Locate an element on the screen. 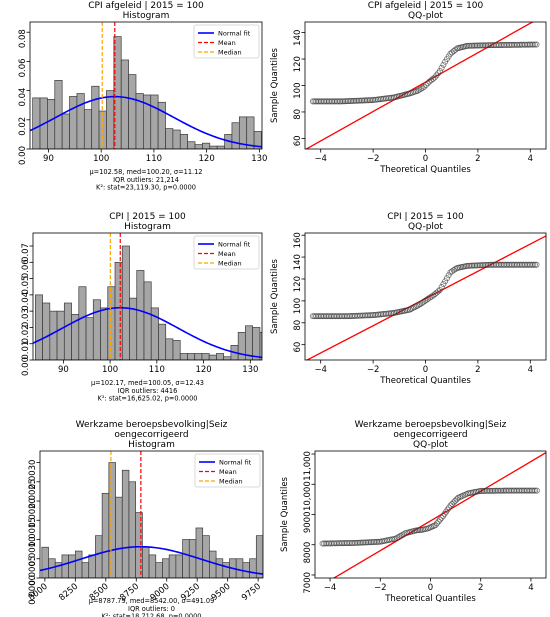  reference-line is located at coordinates (439, 515).